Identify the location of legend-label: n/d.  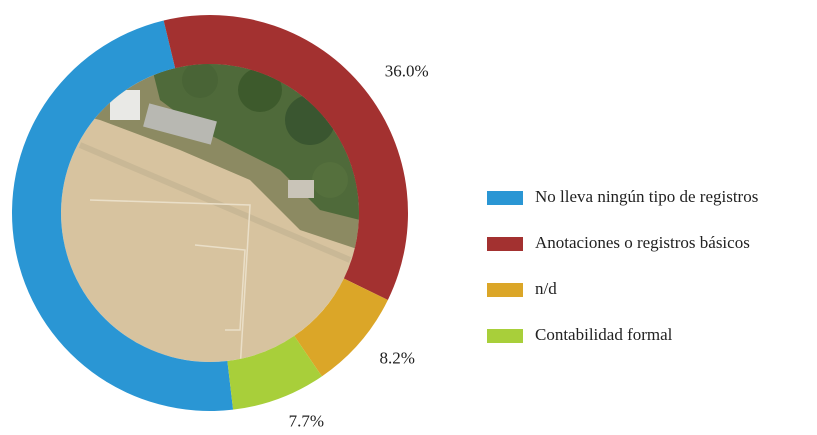
(546, 288).